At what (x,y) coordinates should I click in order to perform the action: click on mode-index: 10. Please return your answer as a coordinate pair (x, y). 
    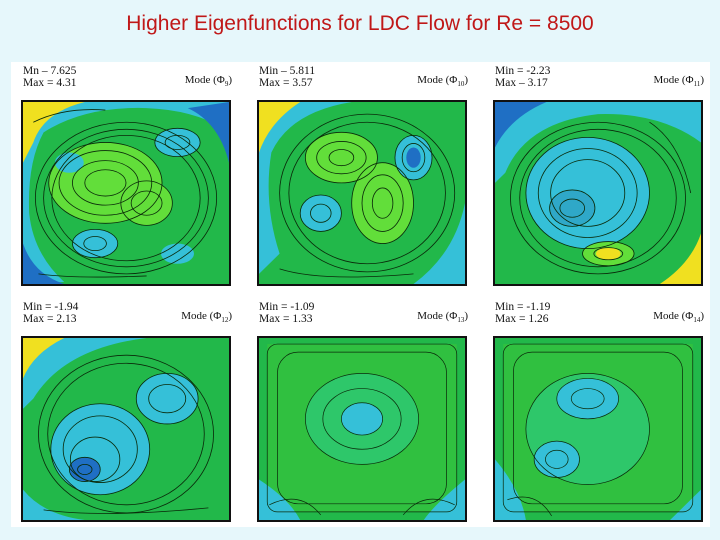
    Looking at the image, I should click on (461, 84).